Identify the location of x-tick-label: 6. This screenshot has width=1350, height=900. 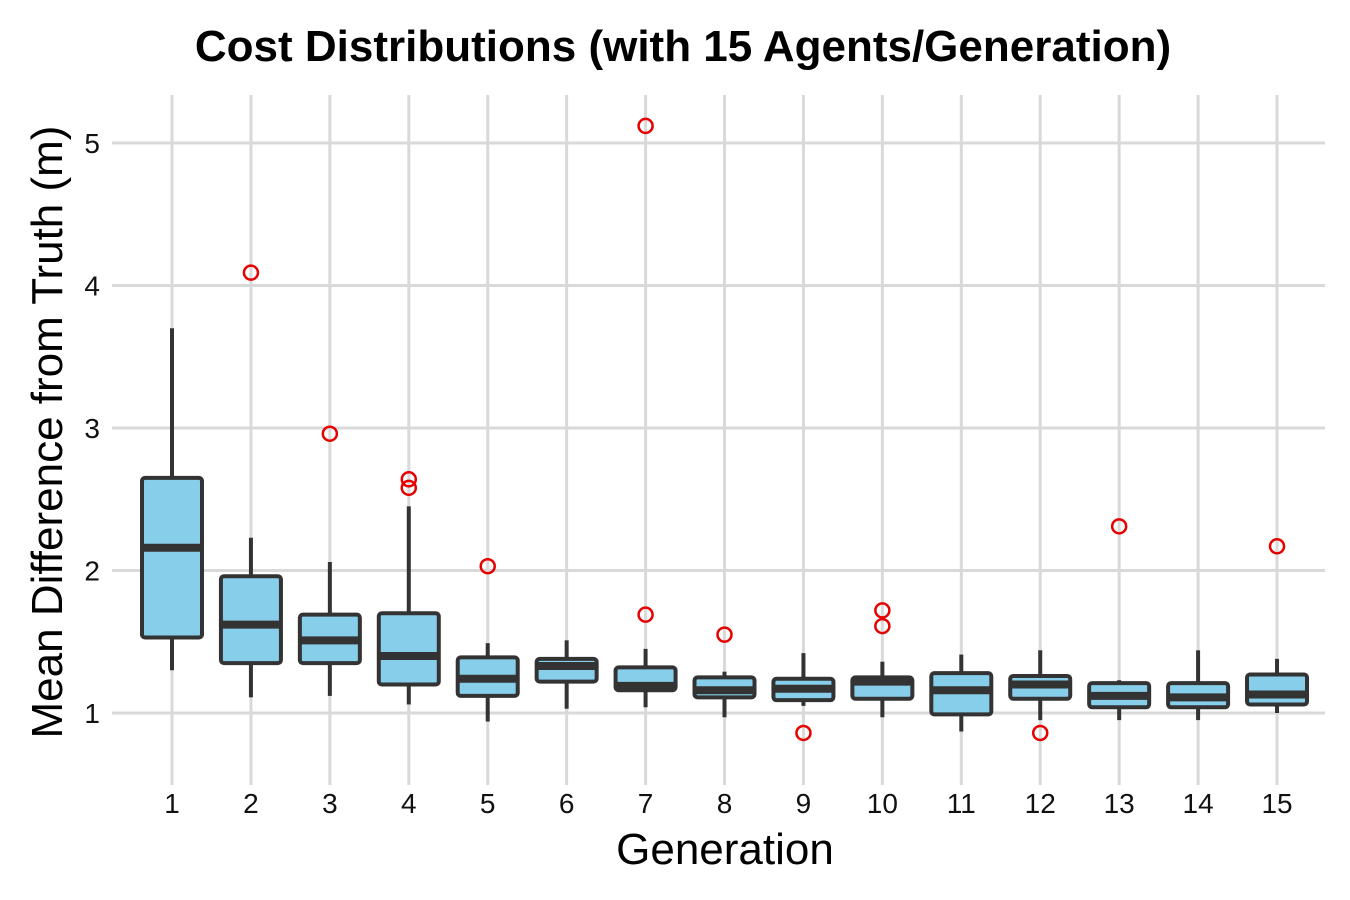
(567, 803).